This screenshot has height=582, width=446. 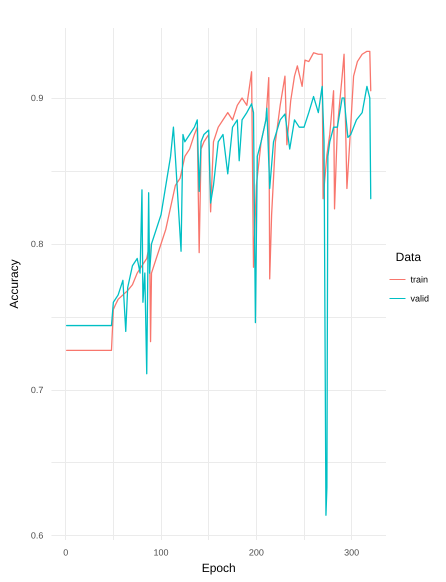 What do you see at coordinates (420, 299) in the screenshot?
I see `legend-label: valid` at bounding box center [420, 299].